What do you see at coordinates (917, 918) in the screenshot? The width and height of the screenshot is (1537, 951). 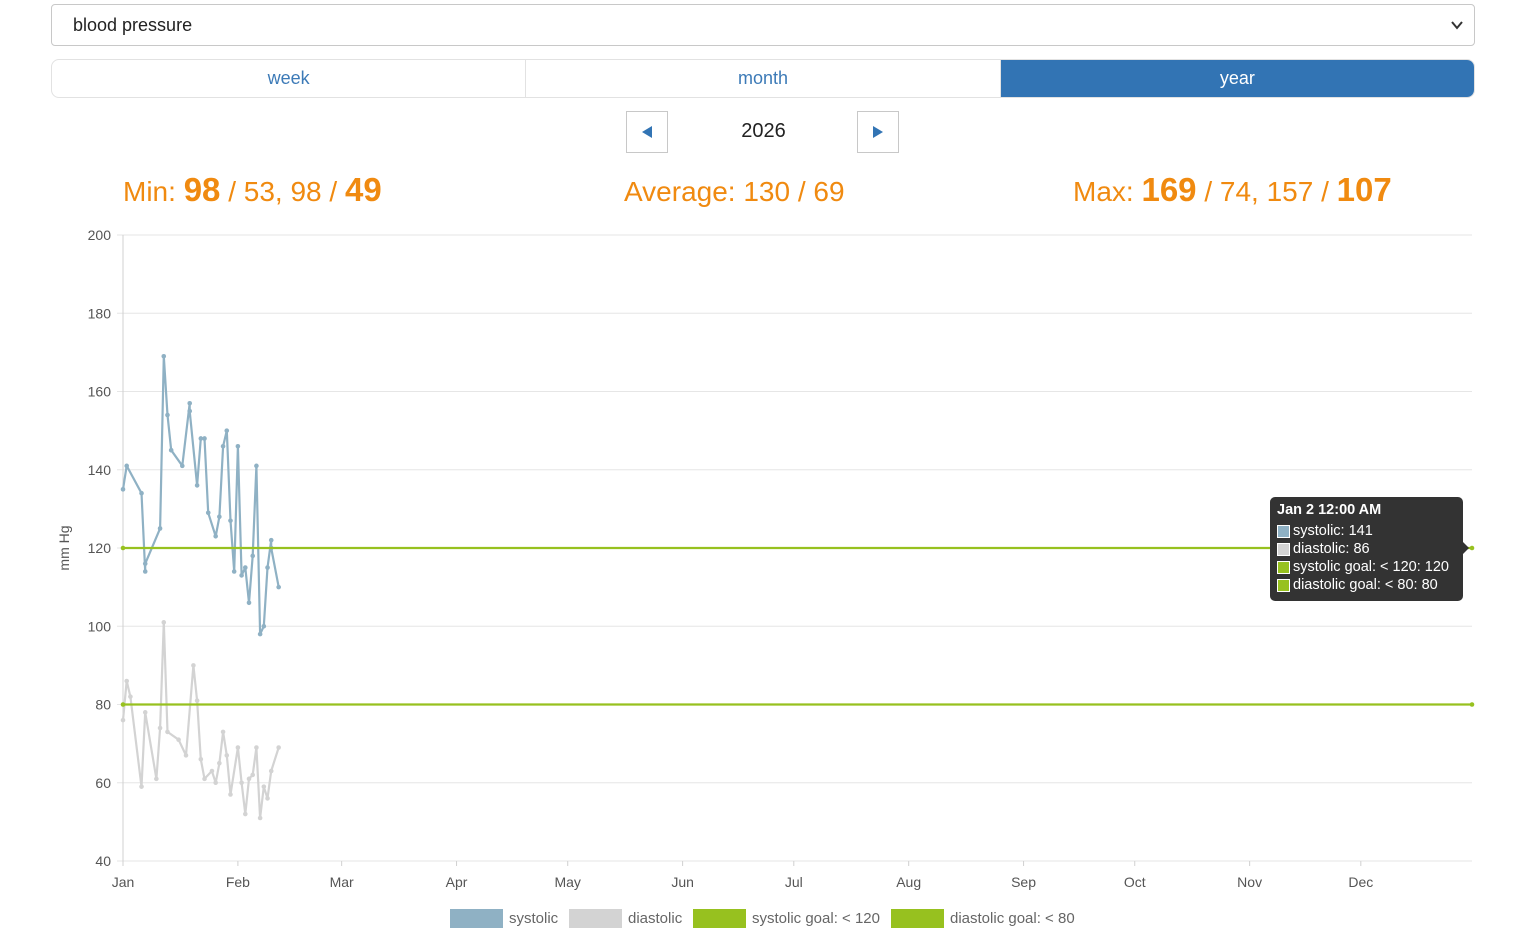 I see `legend-swatch-diastolic-goal` at bounding box center [917, 918].